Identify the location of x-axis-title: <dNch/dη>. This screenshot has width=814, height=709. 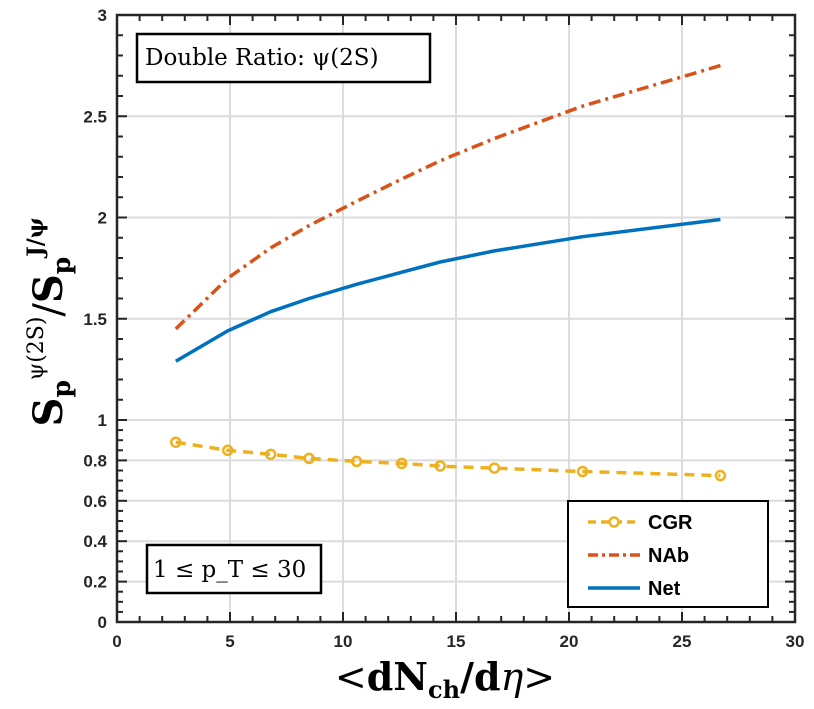
(445, 679).